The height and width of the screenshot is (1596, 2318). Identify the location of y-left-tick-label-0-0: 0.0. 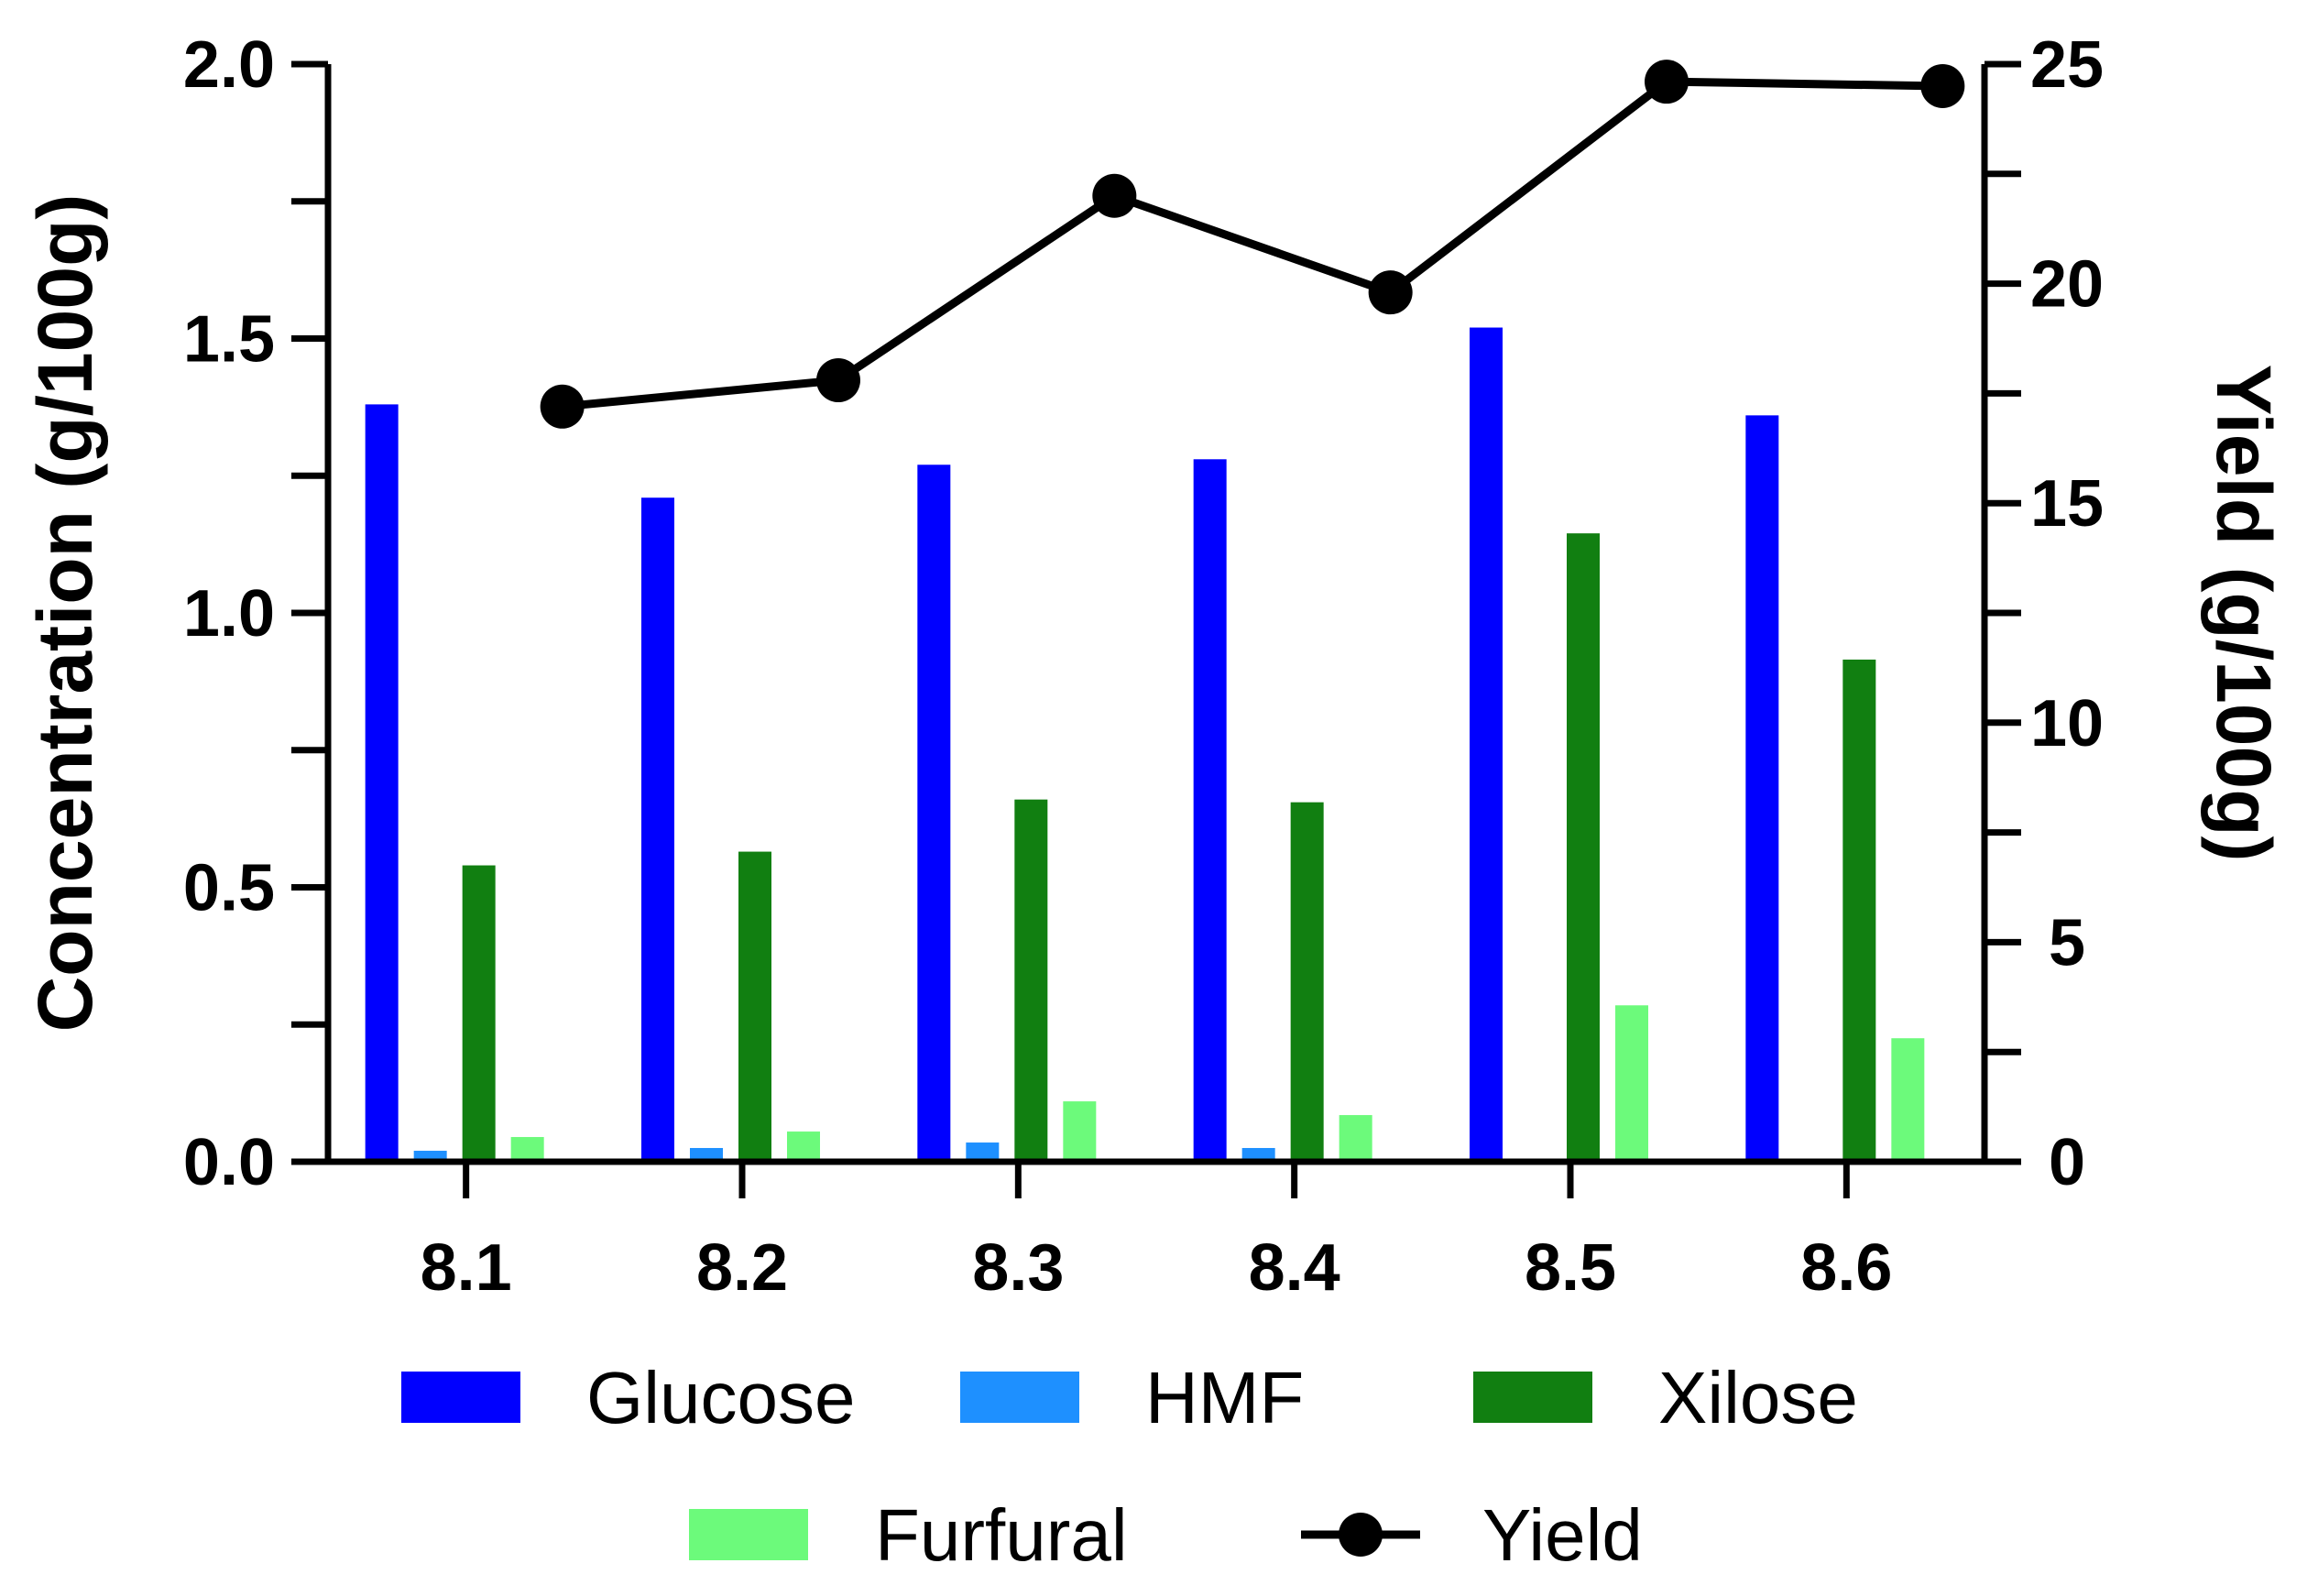
(229, 1162).